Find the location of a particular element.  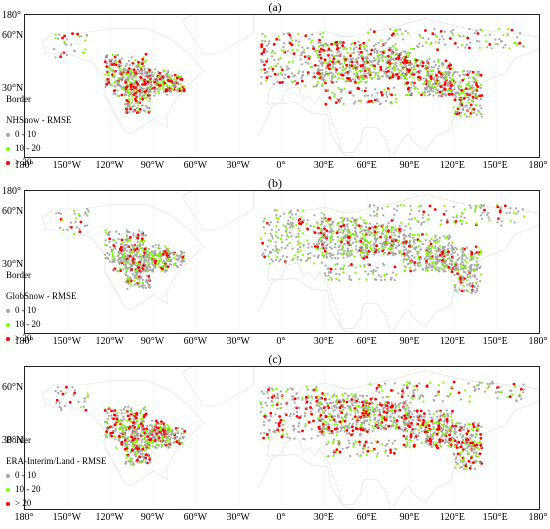

legend-swatch is located at coordinates (8, 162).